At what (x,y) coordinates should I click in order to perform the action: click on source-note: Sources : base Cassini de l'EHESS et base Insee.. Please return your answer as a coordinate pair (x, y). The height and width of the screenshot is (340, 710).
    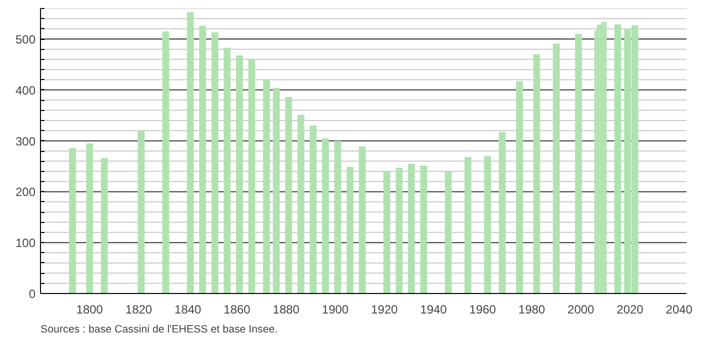
    Looking at the image, I should click on (159, 330).